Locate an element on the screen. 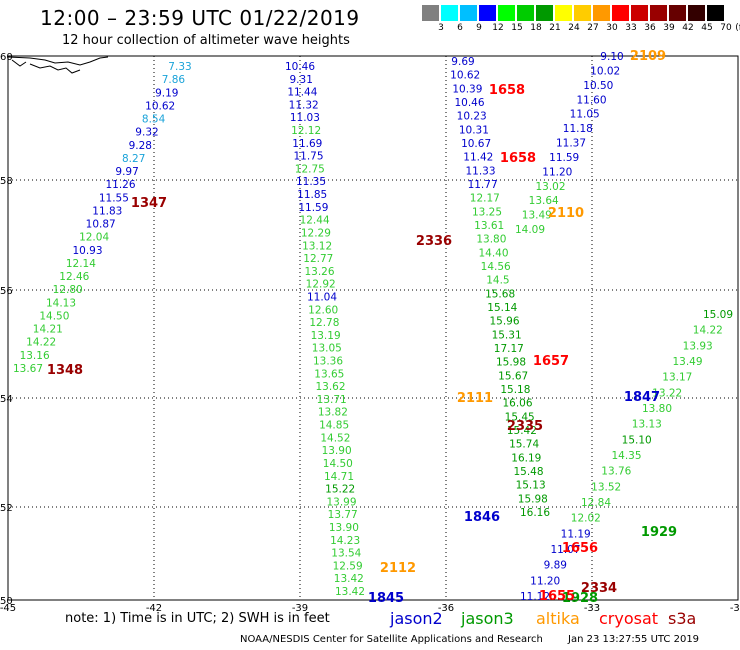  swh-value: 12.75 is located at coordinates (310, 169).